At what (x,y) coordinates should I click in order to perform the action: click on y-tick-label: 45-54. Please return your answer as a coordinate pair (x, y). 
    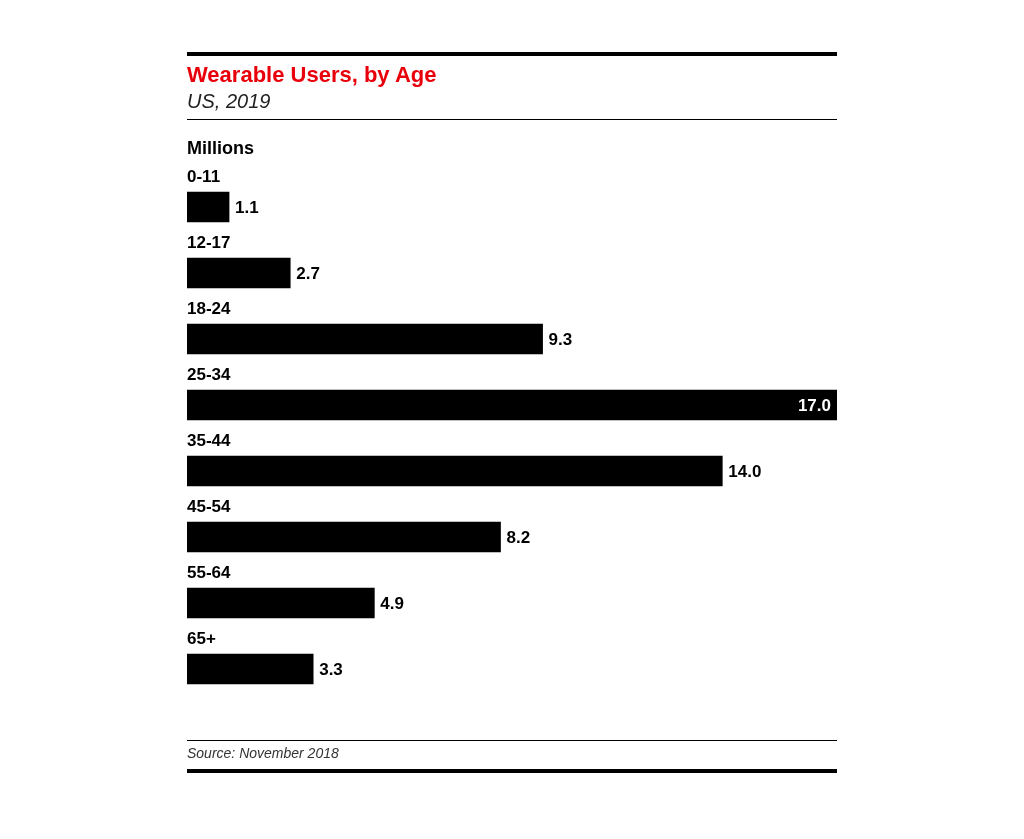
    Looking at the image, I should click on (209, 507).